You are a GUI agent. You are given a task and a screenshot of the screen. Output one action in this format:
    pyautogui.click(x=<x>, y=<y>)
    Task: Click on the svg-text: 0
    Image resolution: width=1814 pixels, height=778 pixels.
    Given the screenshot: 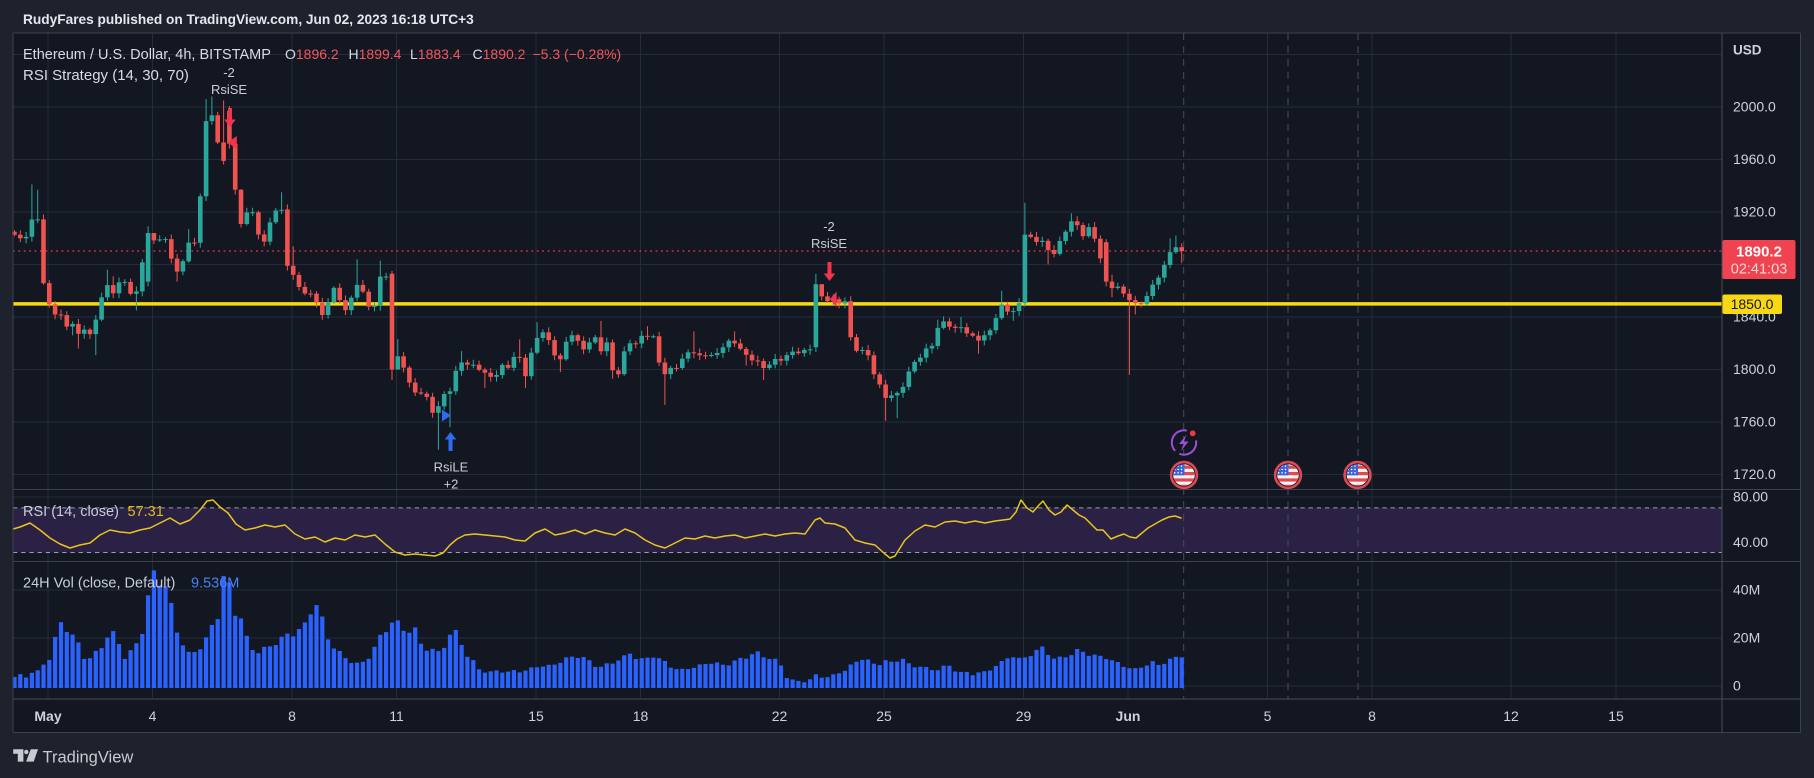 What is the action you would take?
    pyautogui.click(x=1737, y=686)
    